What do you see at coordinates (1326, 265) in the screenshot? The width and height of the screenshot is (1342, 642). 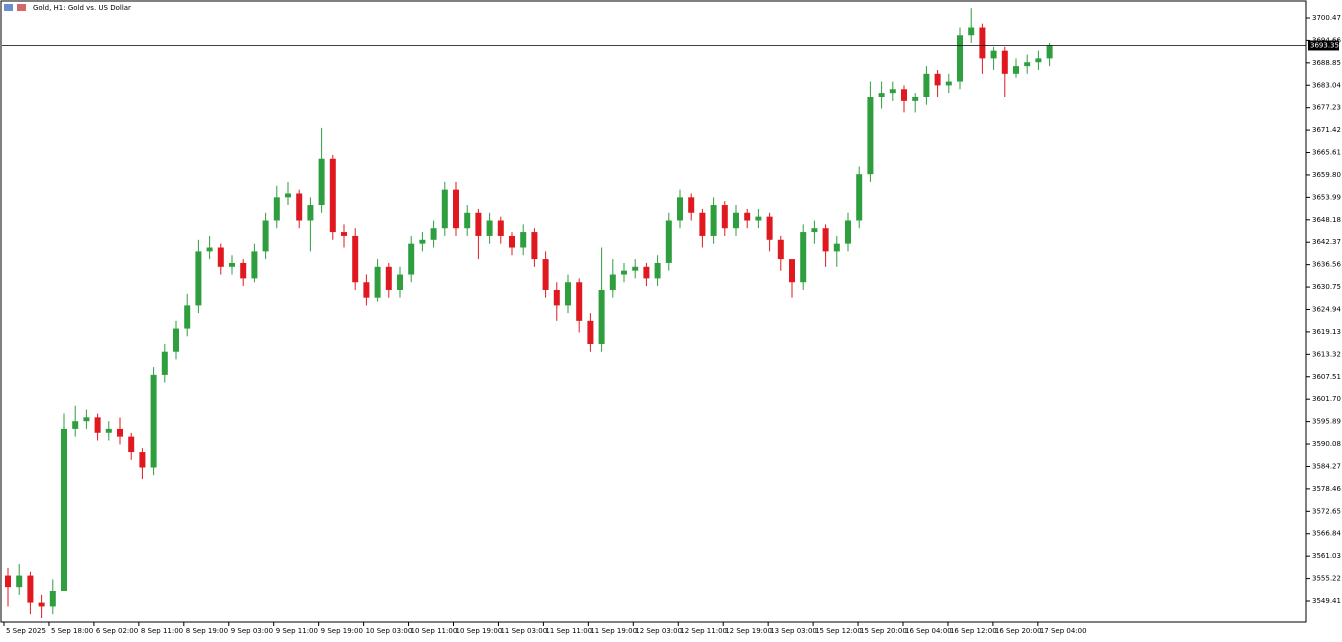 I see `y-tick-label: 3636.56` at bounding box center [1326, 265].